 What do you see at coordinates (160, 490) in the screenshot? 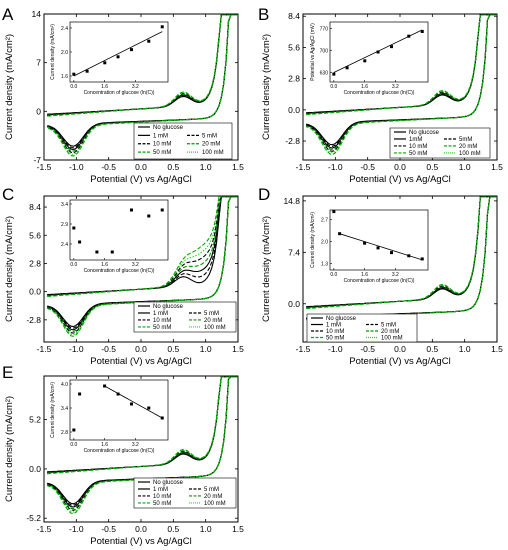
I see `legend-entry: 1 mM` at bounding box center [160, 490].